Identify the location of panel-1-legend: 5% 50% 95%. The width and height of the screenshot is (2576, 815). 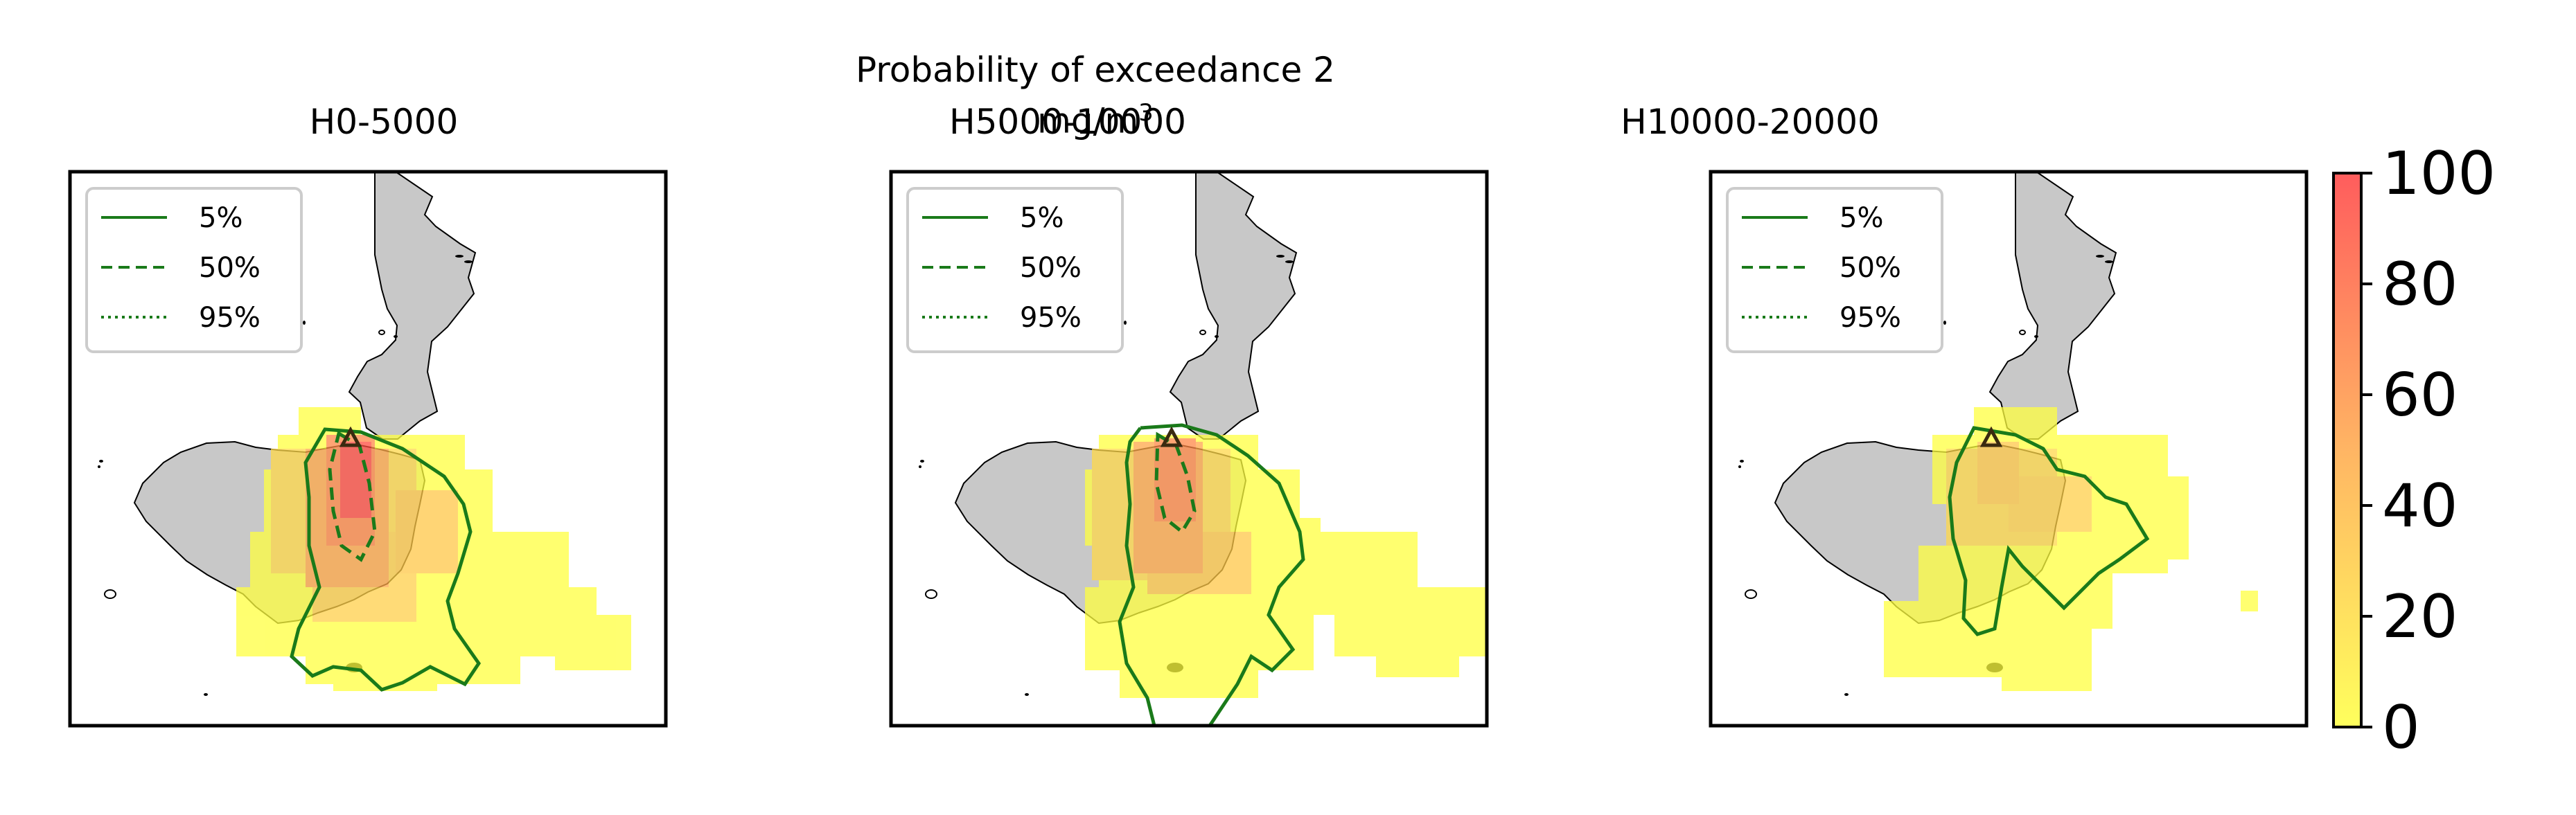
(194, 270).